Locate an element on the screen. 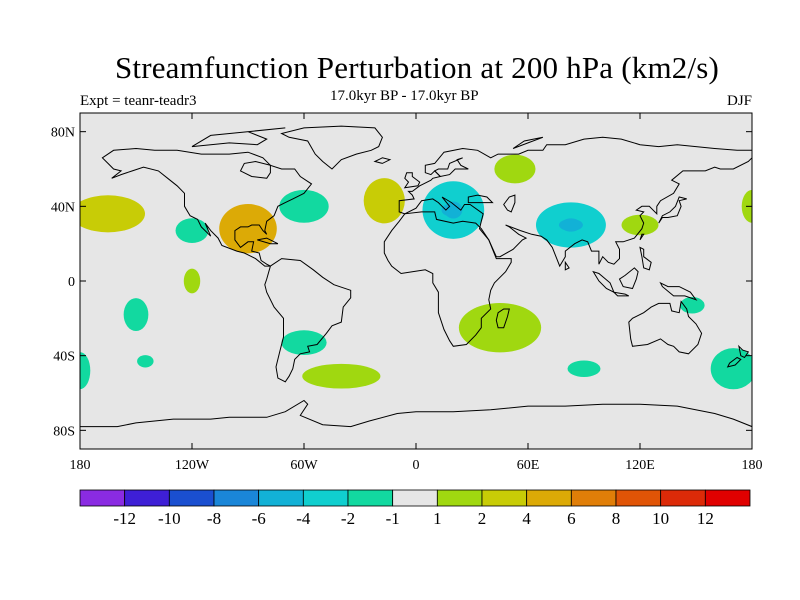 The height and width of the screenshot is (600, 800). colorbar-label: 2 is located at coordinates (482, 518).